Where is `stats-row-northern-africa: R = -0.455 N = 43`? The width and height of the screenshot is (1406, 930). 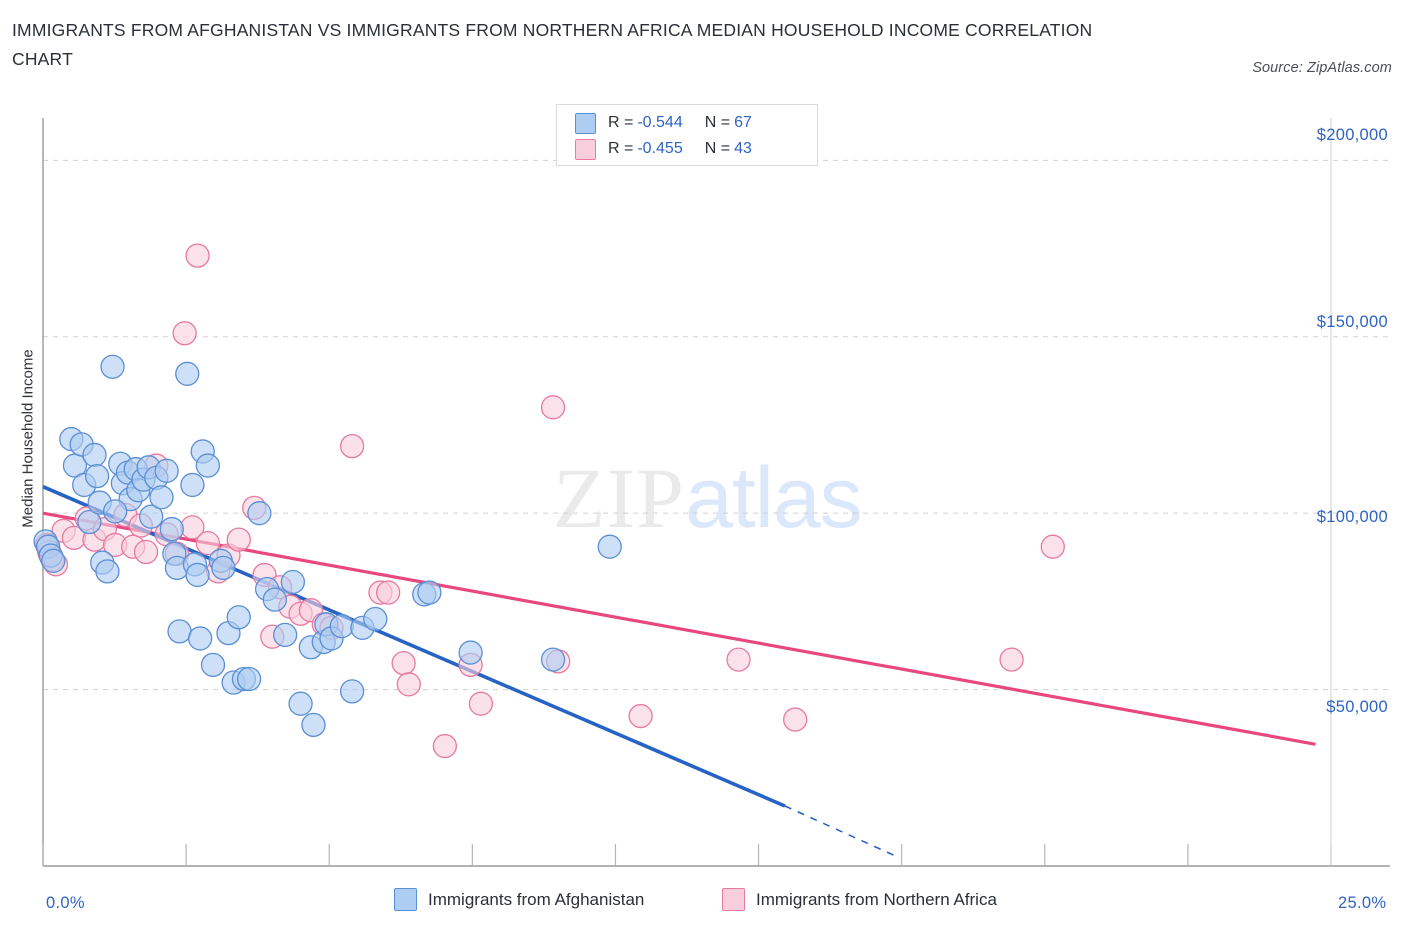 stats-row-northern-africa: R = -0.455 N = 43 is located at coordinates (663, 149).